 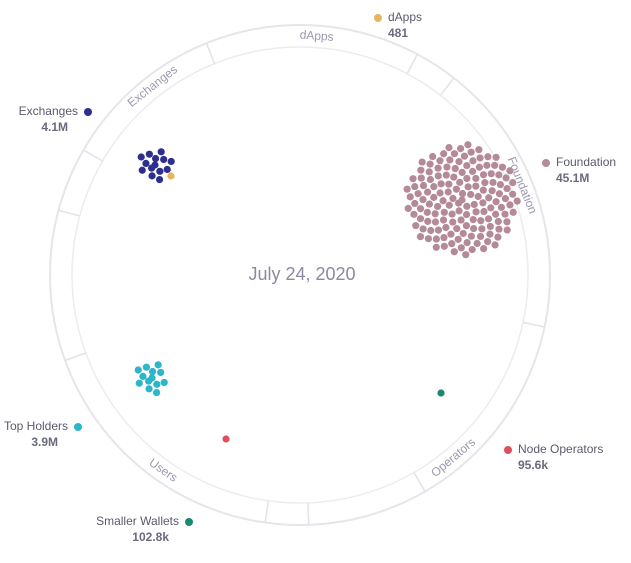 I want to click on segment-label: Users, so click(x=164, y=469).